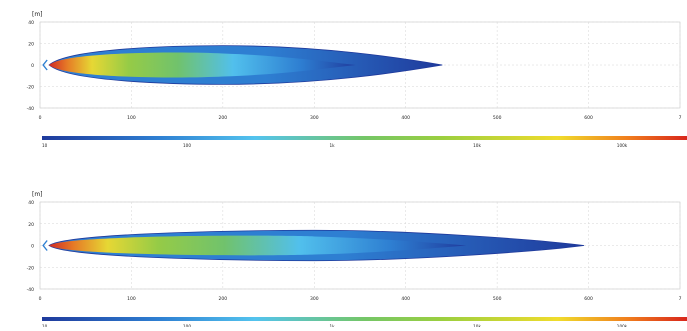 The image size is (687, 331). I want to click on colorbar-tick-label: 100, so click(187, 145).